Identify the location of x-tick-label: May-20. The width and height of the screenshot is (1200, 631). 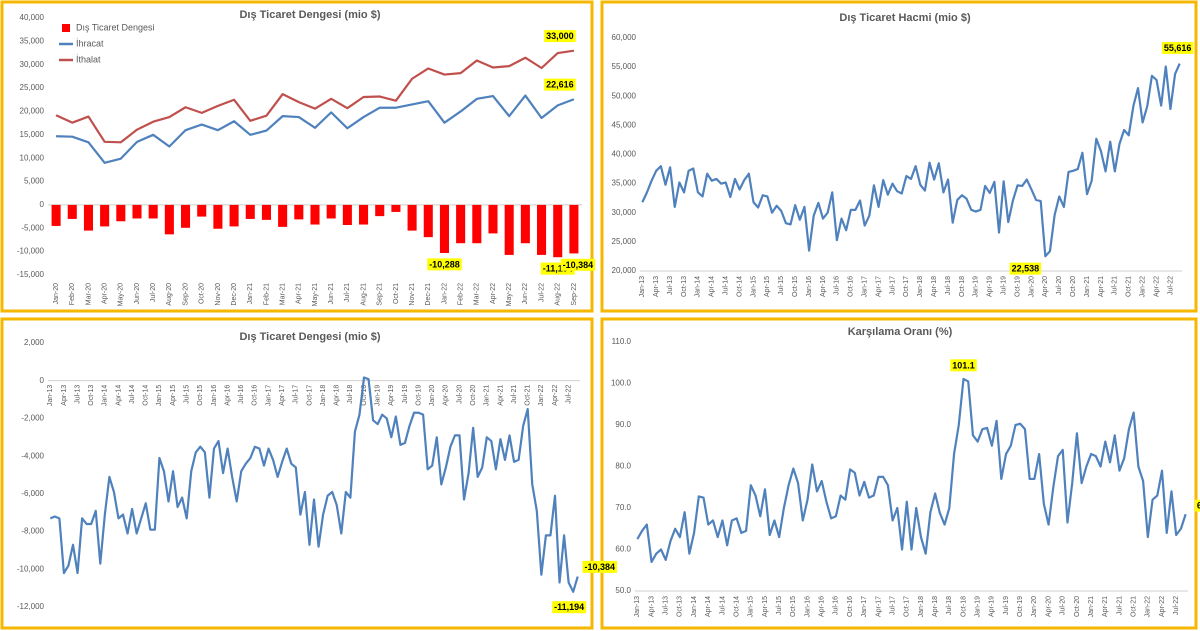
(121, 294).